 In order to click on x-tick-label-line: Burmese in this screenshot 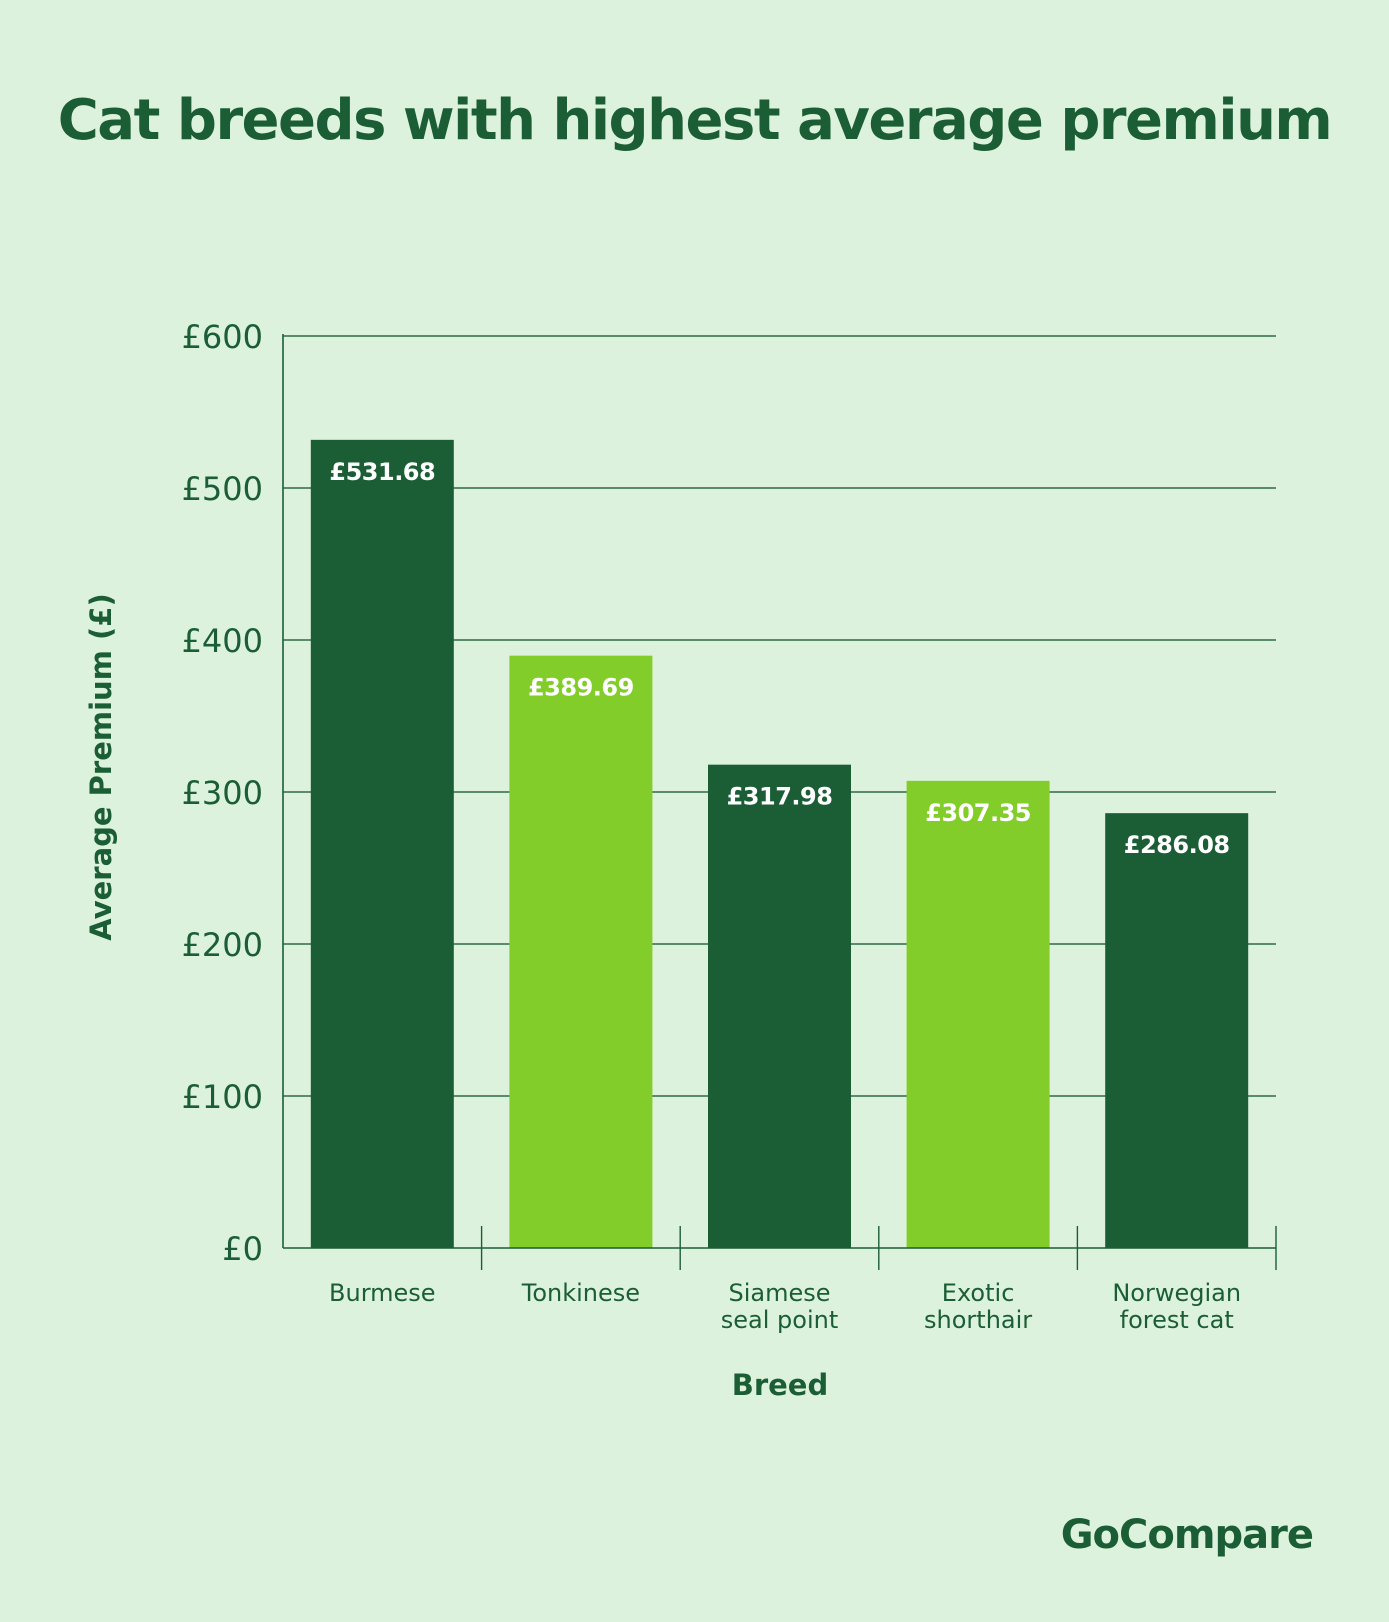, I will do `click(382, 1293)`.